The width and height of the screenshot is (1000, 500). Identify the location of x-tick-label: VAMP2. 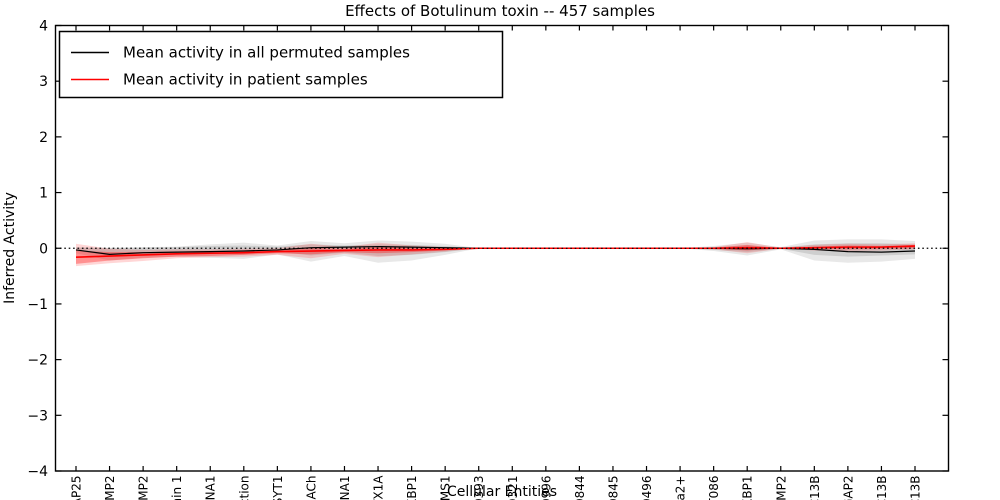
(781, 488).